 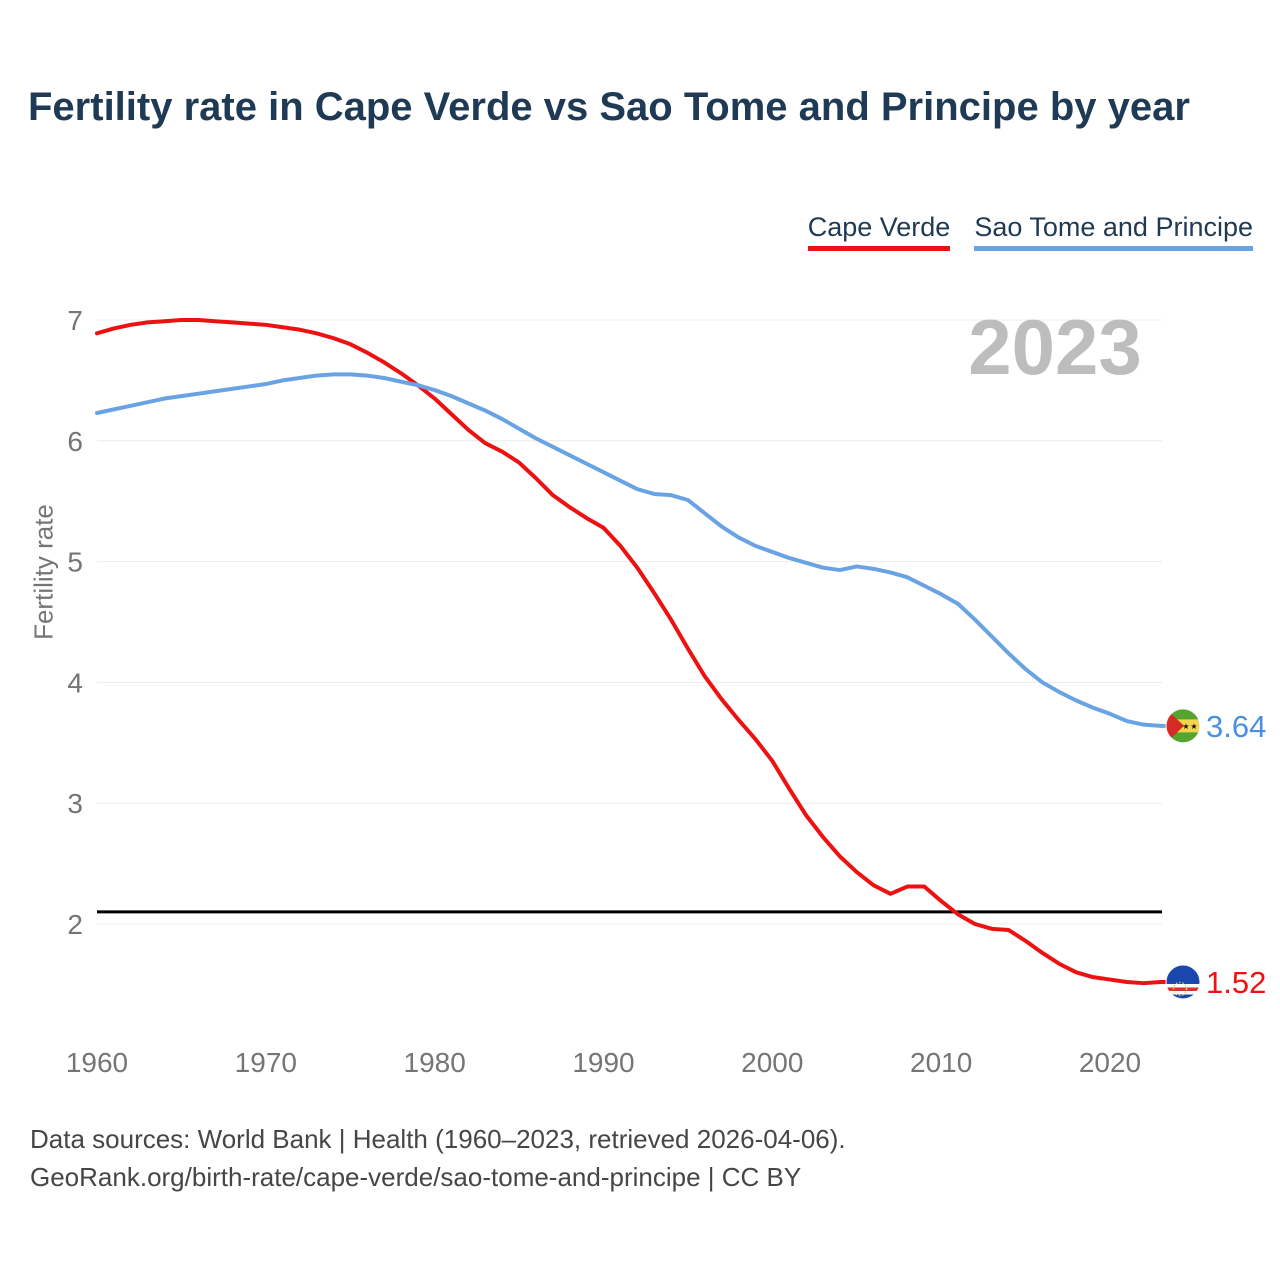 I want to click on x-tick-label: 2010, so click(x=941, y=1062).